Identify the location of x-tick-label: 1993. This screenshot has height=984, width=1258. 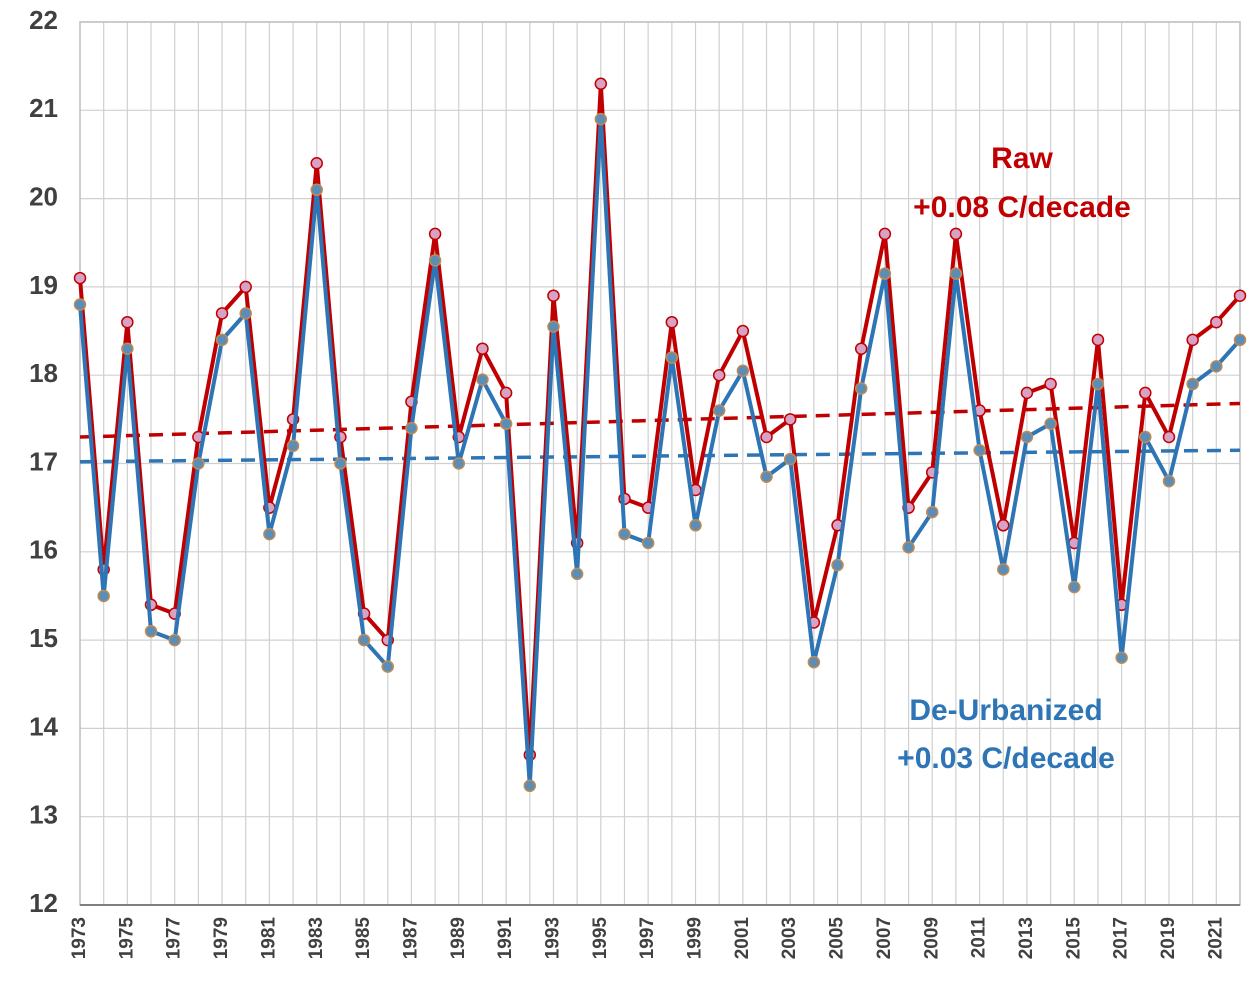
(552, 938).